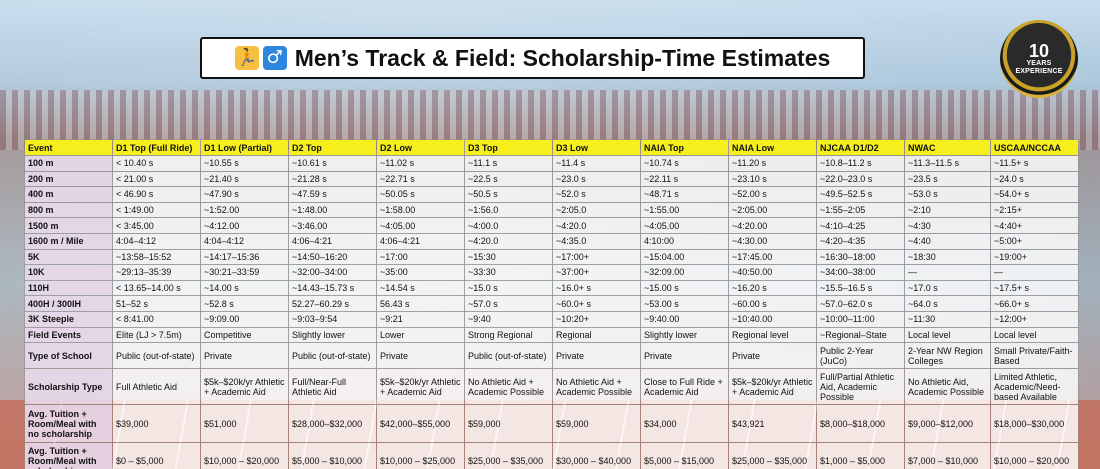 The image size is (1100, 469). What do you see at coordinates (684, 335) in the screenshot?
I see `table-cell: Slightly lower` at bounding box center [684, 335].